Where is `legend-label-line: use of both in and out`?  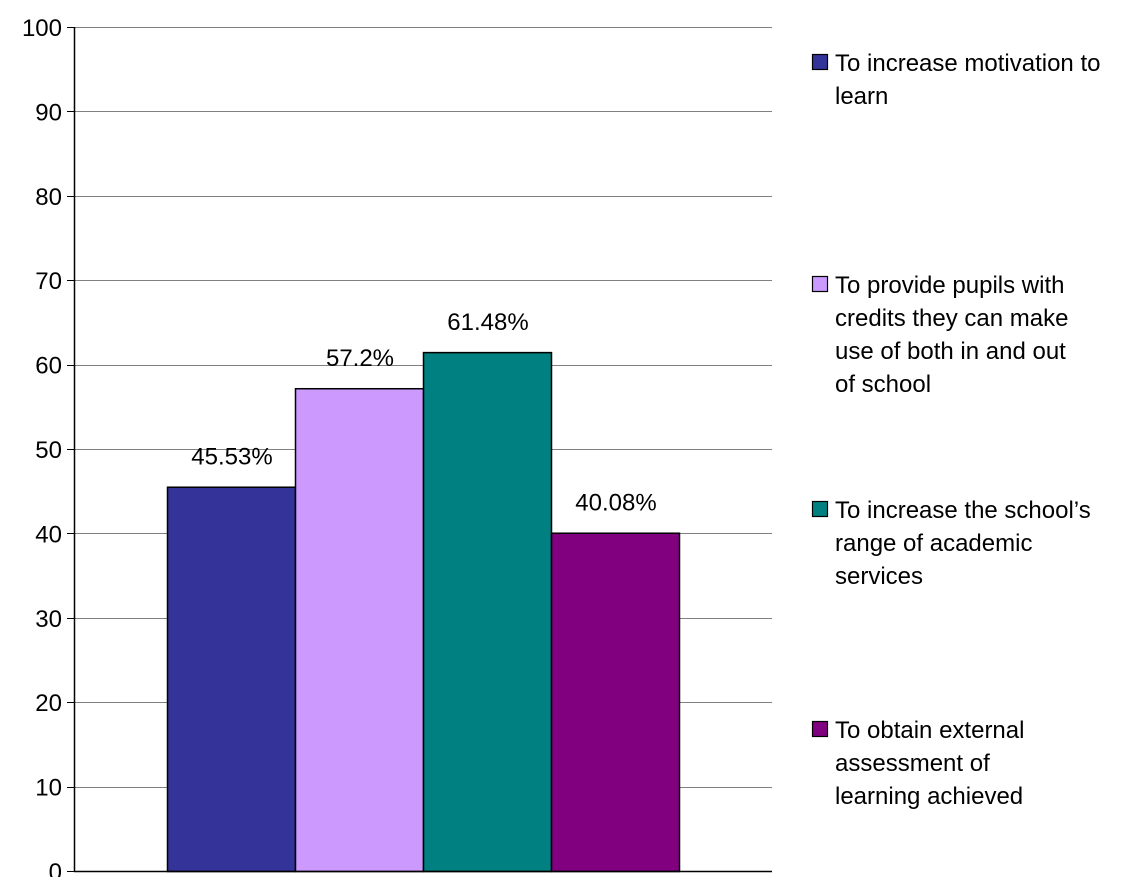
legend-label-line: use of both in and out is located at coordinates (950, 351).